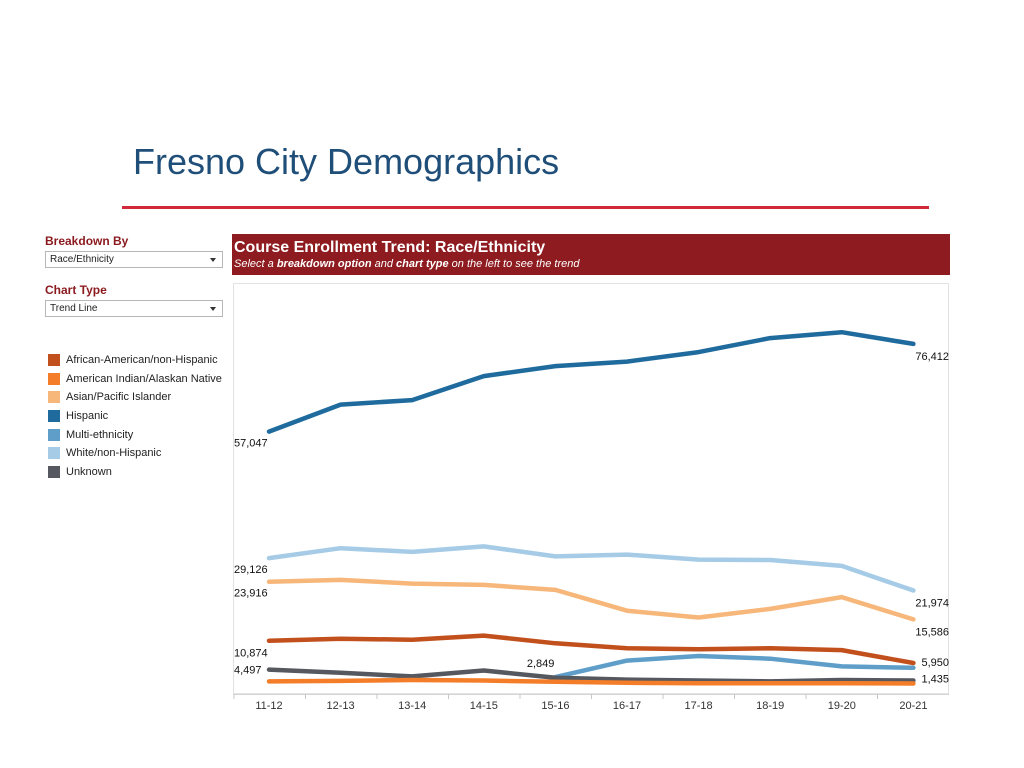 Image resolution: width=1024 pixels, height=768 pixels. I want to click on chart-type-select-value: Trend Line, so click(74, 308).